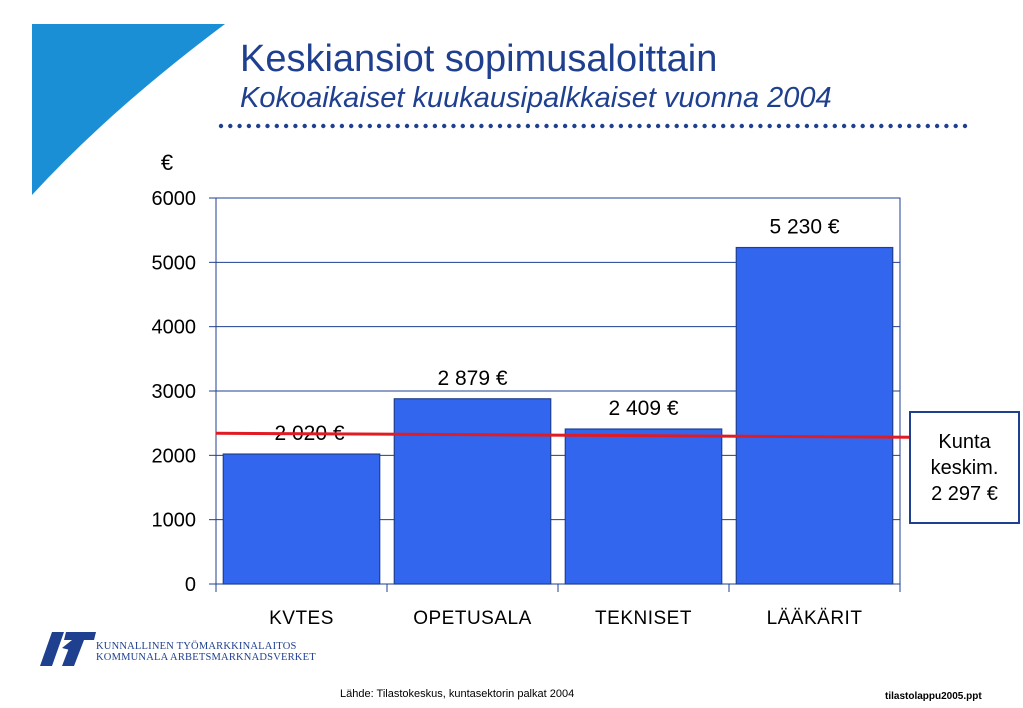  I want to click on organization-name-fi: KUNNALLINEN TYÖMARKKINALAITOS, so click(196, 646).